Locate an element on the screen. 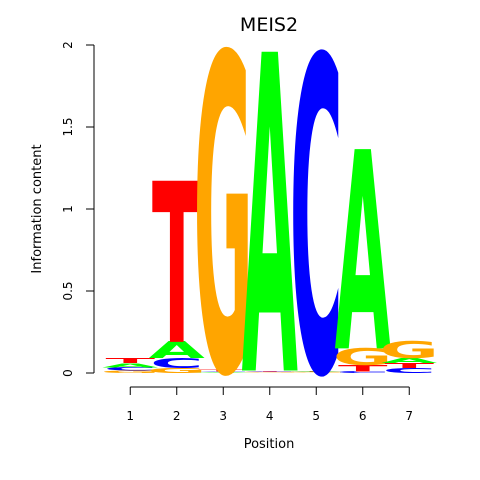  y-tick-label: 1 is located at coordinates (68, 209).